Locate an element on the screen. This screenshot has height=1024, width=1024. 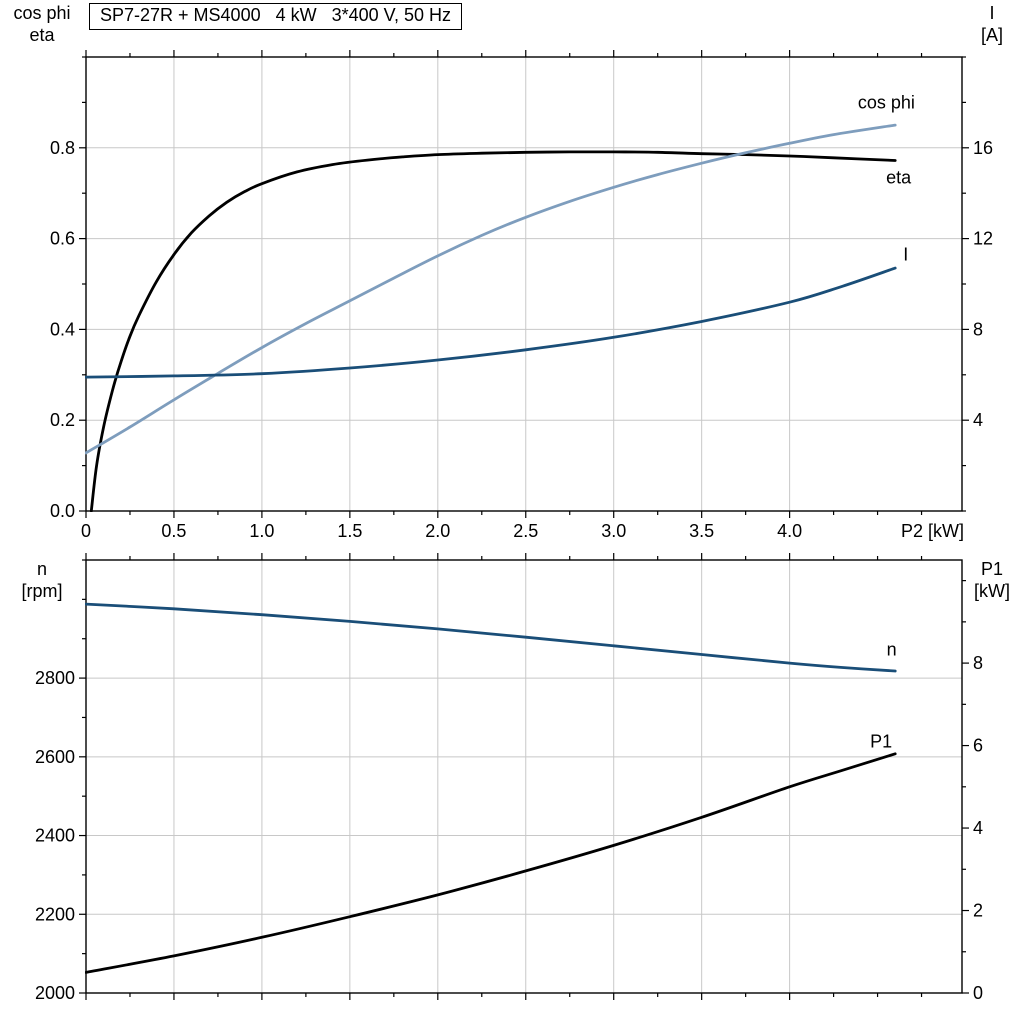
y-left-tick-label: 2600 is located at coordinates (55, 757).